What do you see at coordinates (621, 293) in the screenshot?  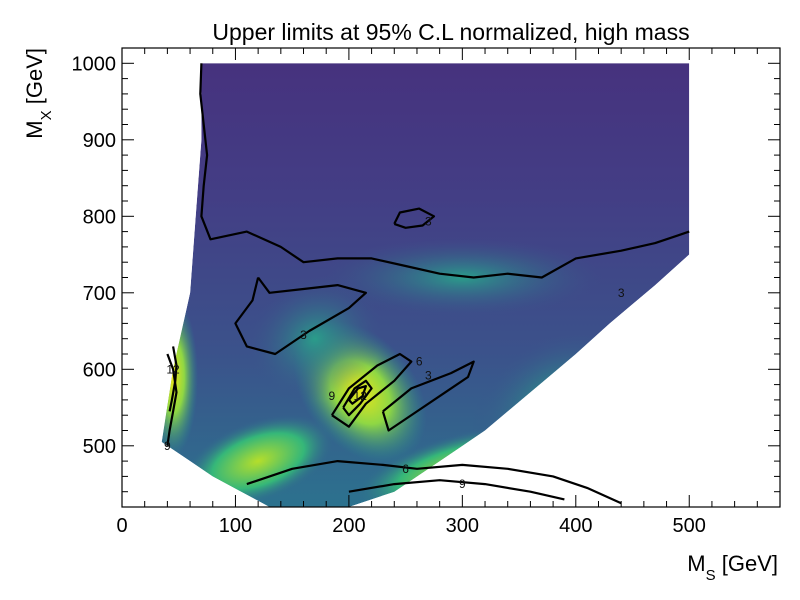 I see `contour-label-1: 3` at bounding box center [621, 293].